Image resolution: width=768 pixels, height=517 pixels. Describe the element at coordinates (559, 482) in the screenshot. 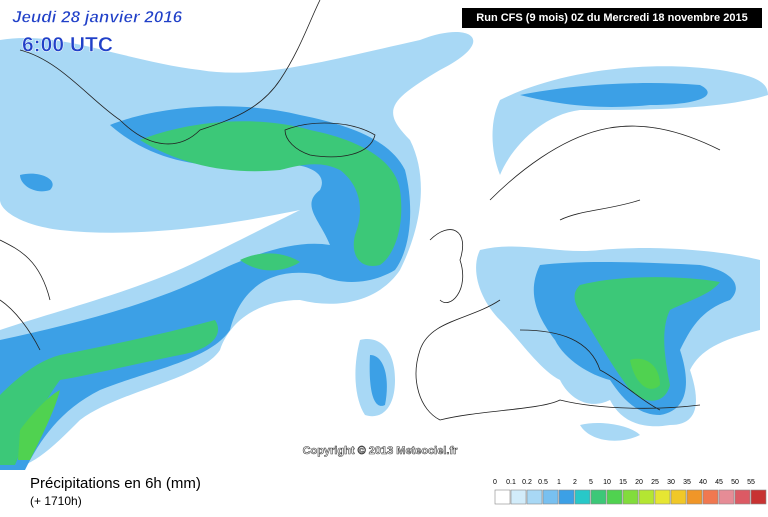

I see `legend-label: 1` at that location.